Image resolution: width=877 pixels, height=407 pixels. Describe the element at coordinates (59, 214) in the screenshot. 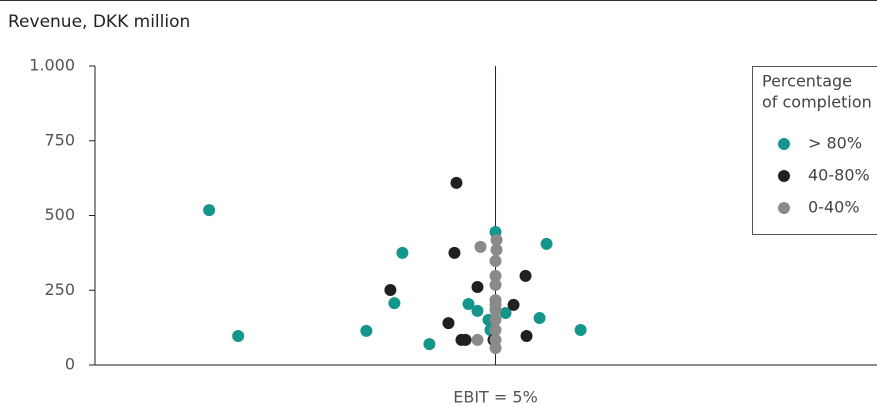

I see `y-tick-label: 500` at that location.